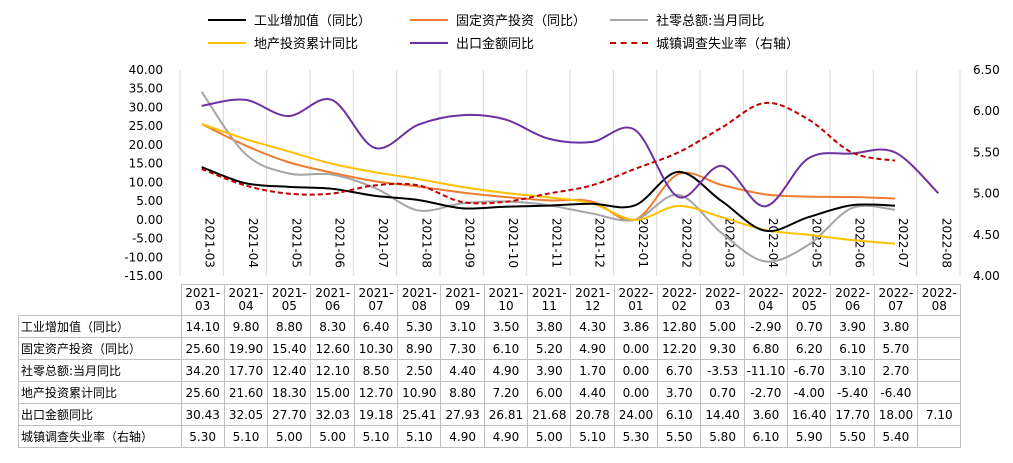 Image resolution: width=1013 pixels, height=463 pixels. What do you see at coordinates (766, 392) in the screenshot?
I see `table-cell: -2.70` at bounding box center [766, 392].